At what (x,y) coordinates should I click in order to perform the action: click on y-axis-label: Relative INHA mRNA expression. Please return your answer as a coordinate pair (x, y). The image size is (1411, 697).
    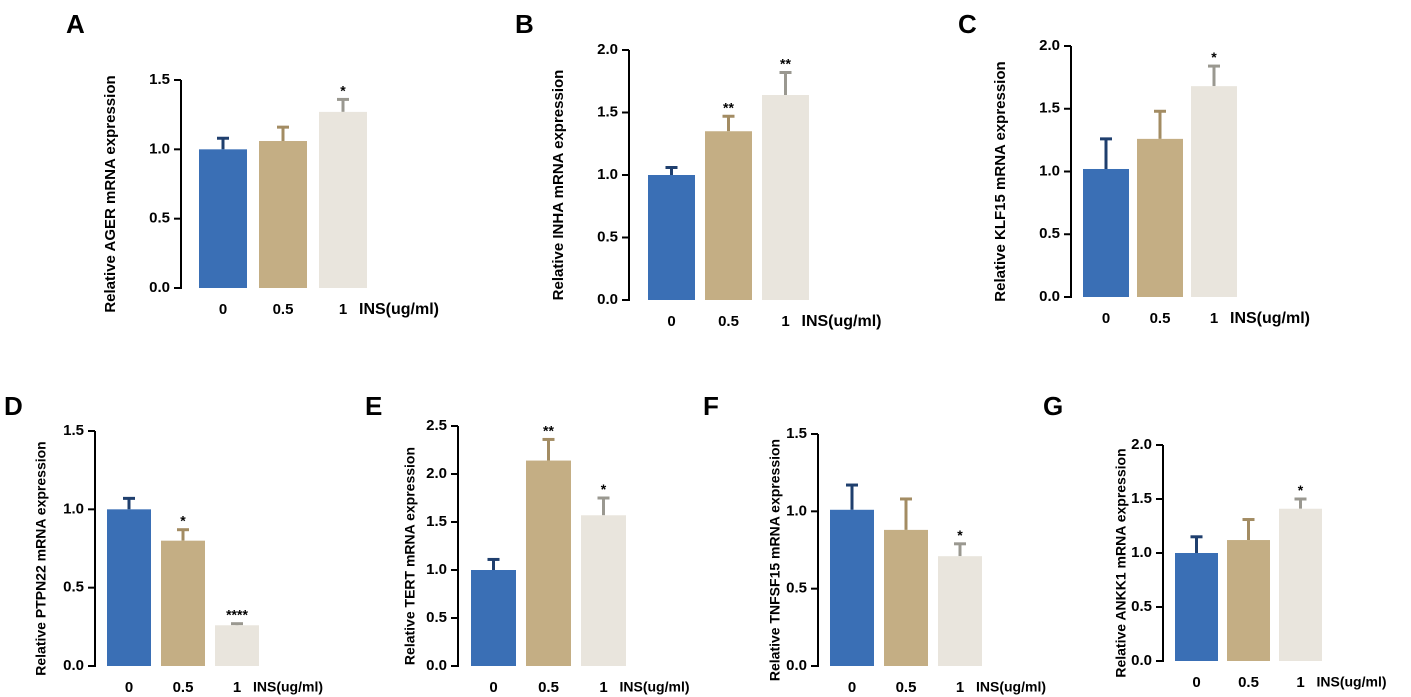
    Looking at the image, I should click on (558, 185).